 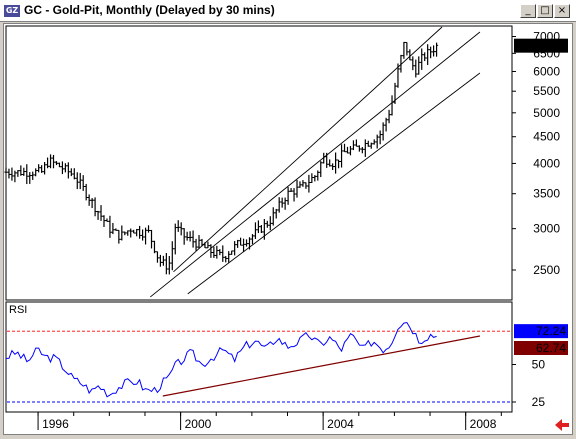 I want to click on minimize-button: _, so click(x=528, y=11).